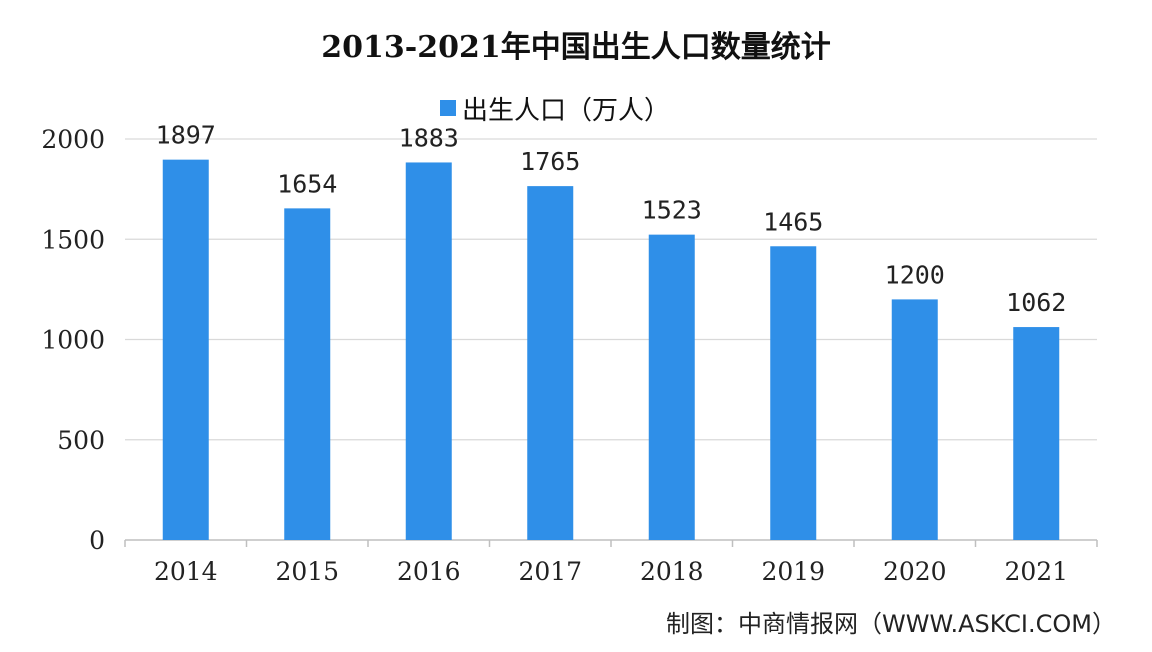  What do you see at coordinates (429, 137) in the screenshot?
I see `data-label: 1883` at bounding box center [429, 137].